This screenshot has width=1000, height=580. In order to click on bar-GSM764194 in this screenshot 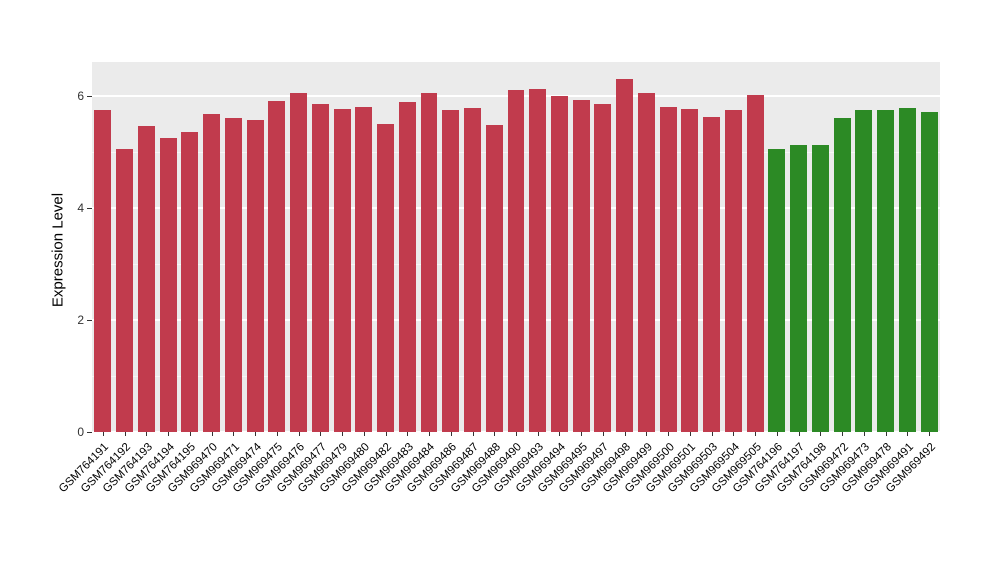, I will do `click(168, 284)`.